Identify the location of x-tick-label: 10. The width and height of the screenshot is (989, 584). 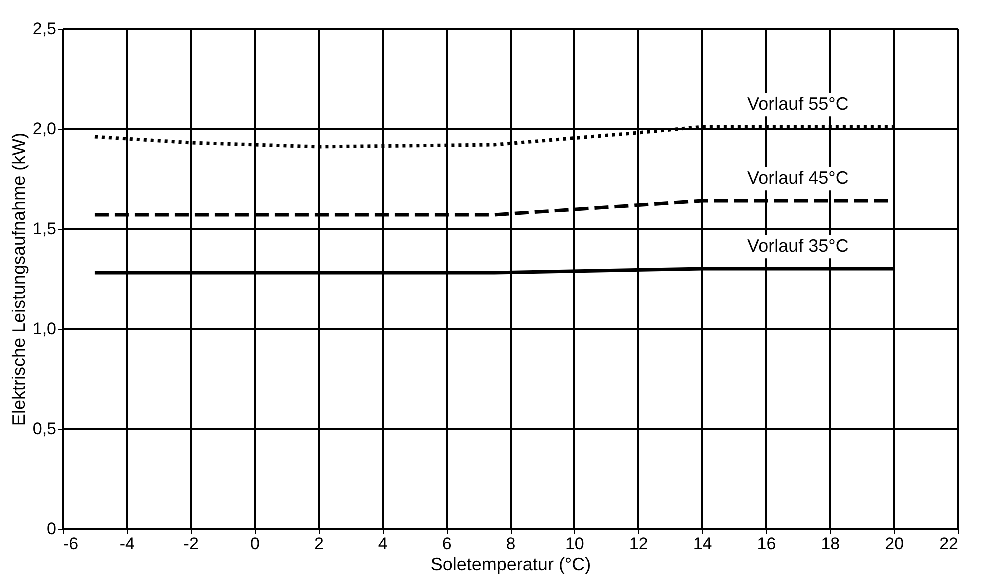
(574, 544).